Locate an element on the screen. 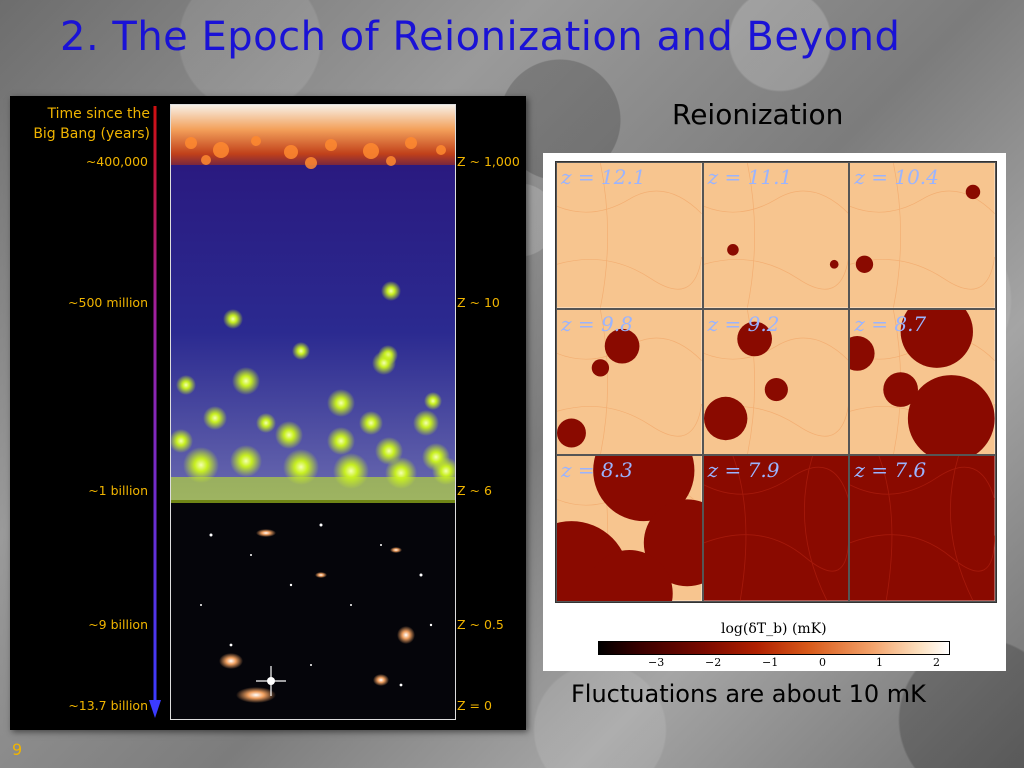 The image size is (1024, 768). simulation-panel: z = 7.9 is located at coordinates (776, 528).